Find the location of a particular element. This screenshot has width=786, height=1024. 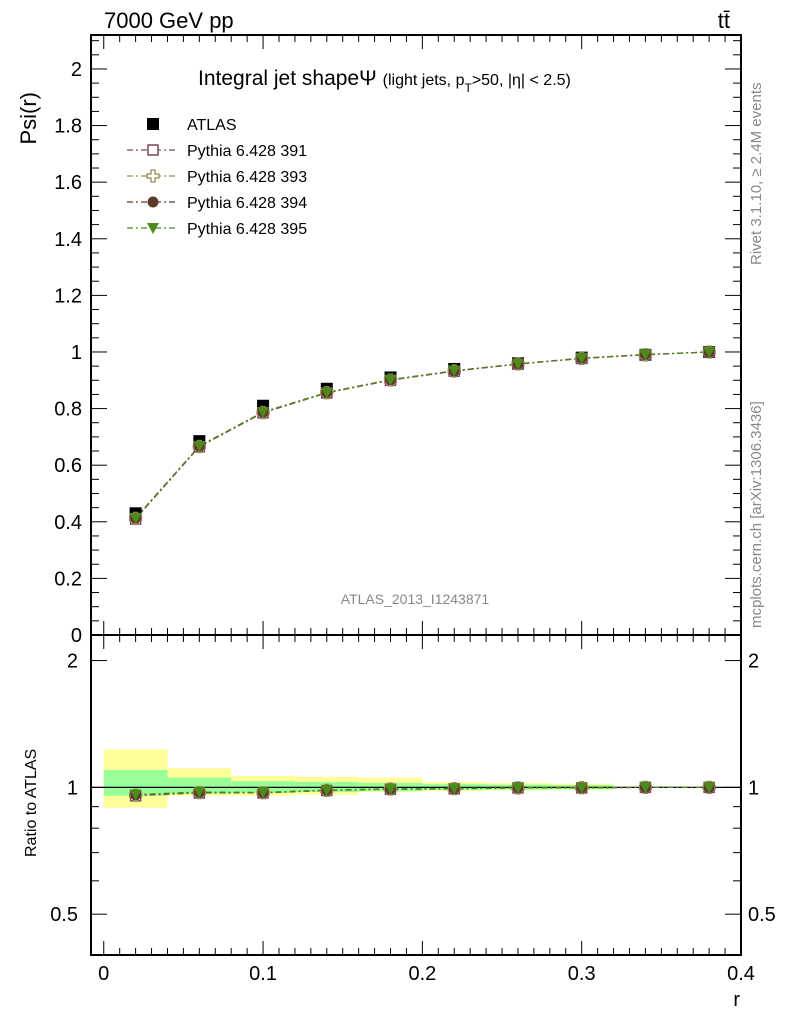

legend-label: Pythia 6.428 391 is located at coordinates (247, 151).